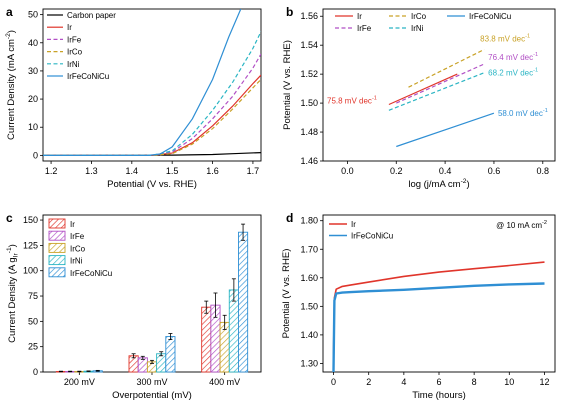  What do you see at coordinates (11, 85) in the screenshot?
I see `panel-a-ylabel: Current Density (mA cm-2)` at bounding box center [11, 85].